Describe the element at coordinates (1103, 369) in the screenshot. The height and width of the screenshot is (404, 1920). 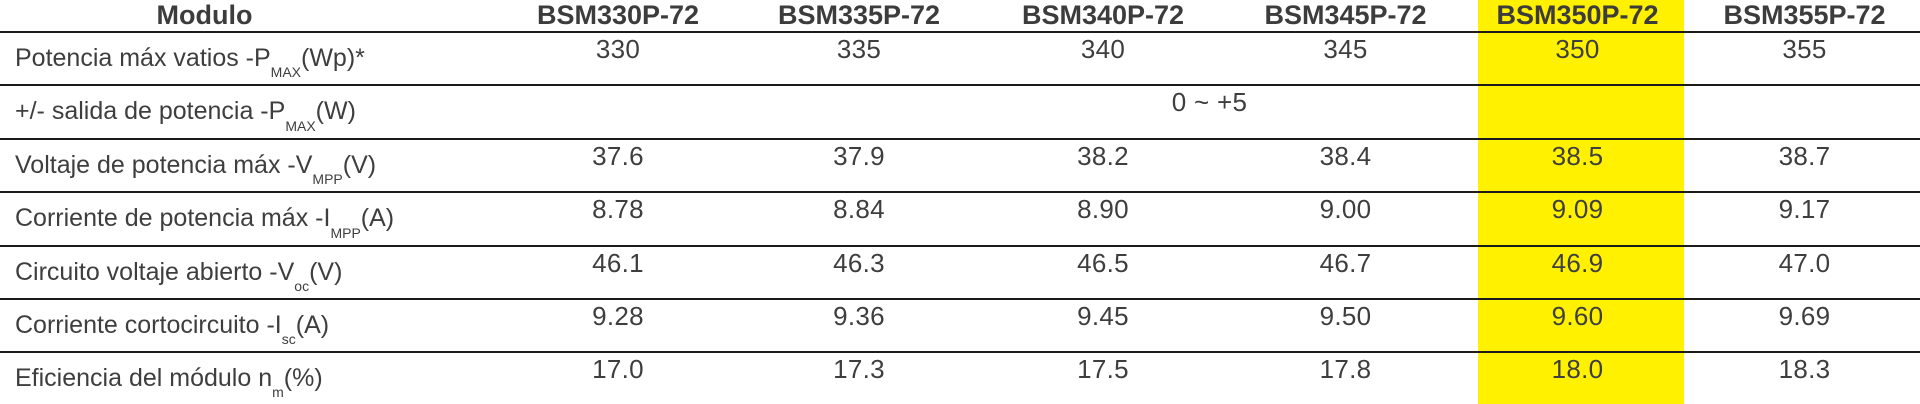
I see `value-cell: 17.5` at that location.